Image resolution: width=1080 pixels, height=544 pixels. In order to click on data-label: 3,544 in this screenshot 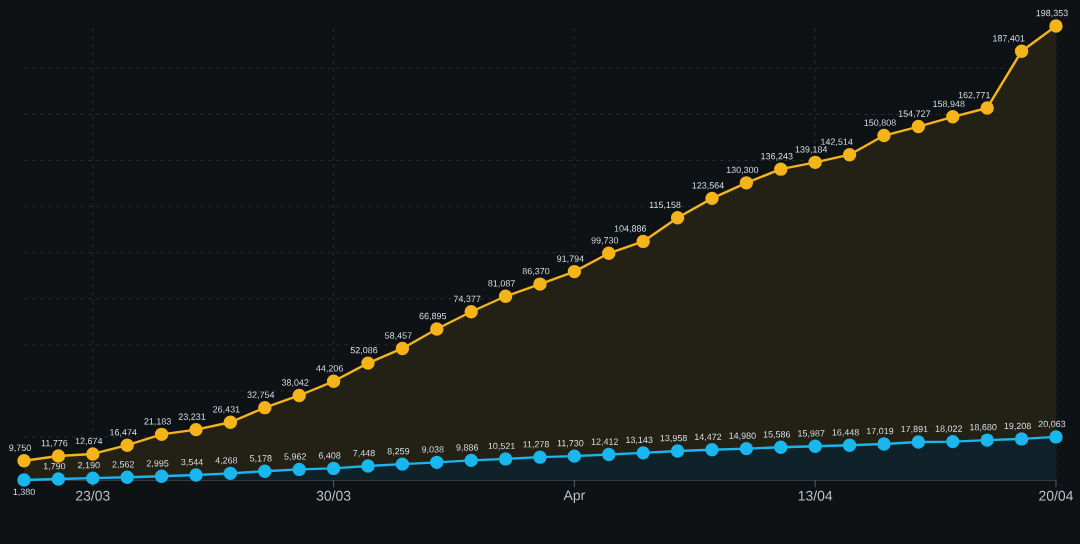, I will do `click(192, 462)`.